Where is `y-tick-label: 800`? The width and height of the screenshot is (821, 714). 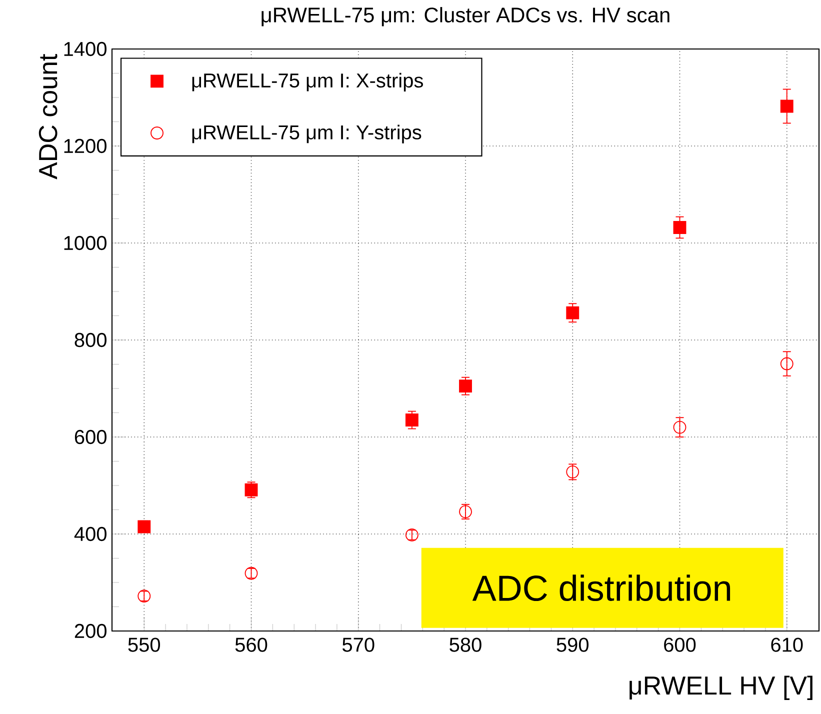 y-tick-label: 800 is located at coordinates (90, 340).